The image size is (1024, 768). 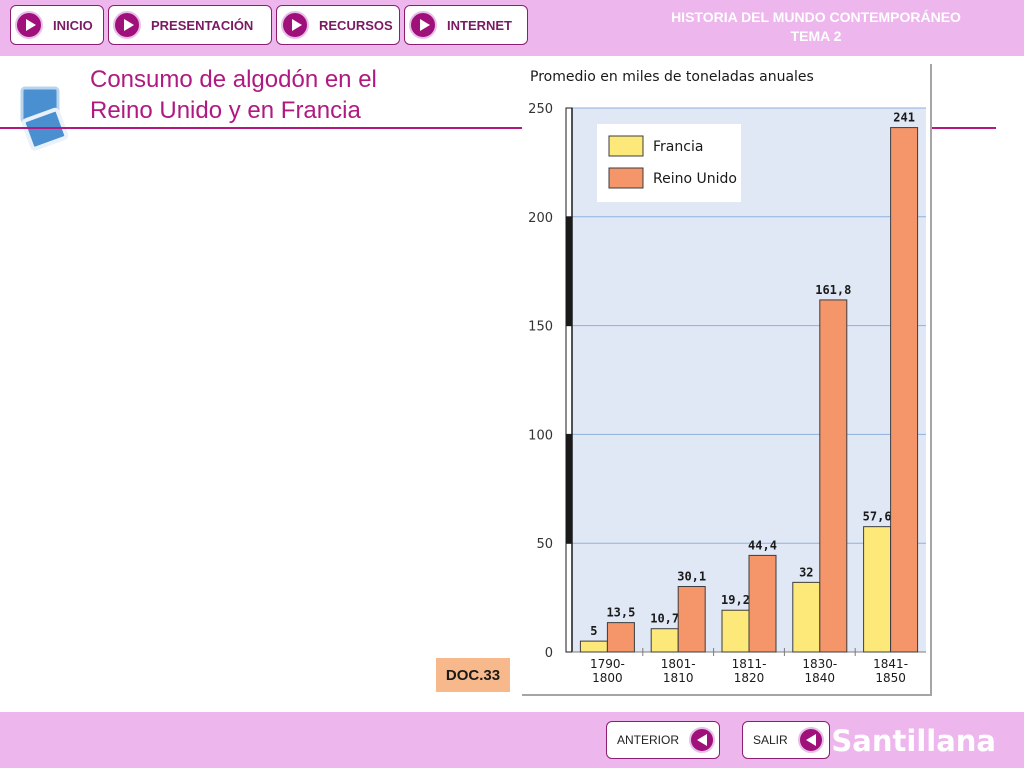 I want to click on nav-button-inicio: INICIO, so click(x=57, y=25).